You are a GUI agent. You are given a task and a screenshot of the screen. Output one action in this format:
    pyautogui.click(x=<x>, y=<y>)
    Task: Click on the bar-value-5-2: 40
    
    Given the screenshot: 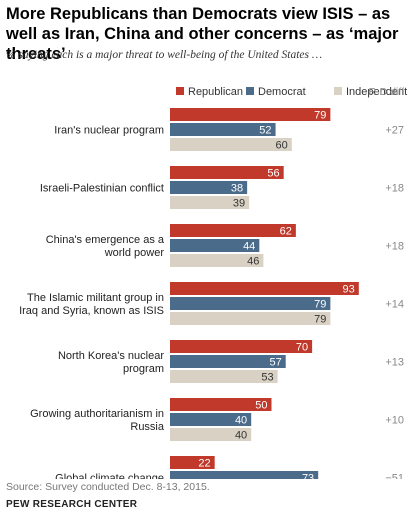 What is the action you would take?
    pyautogui.click(x=241, y=436)
    